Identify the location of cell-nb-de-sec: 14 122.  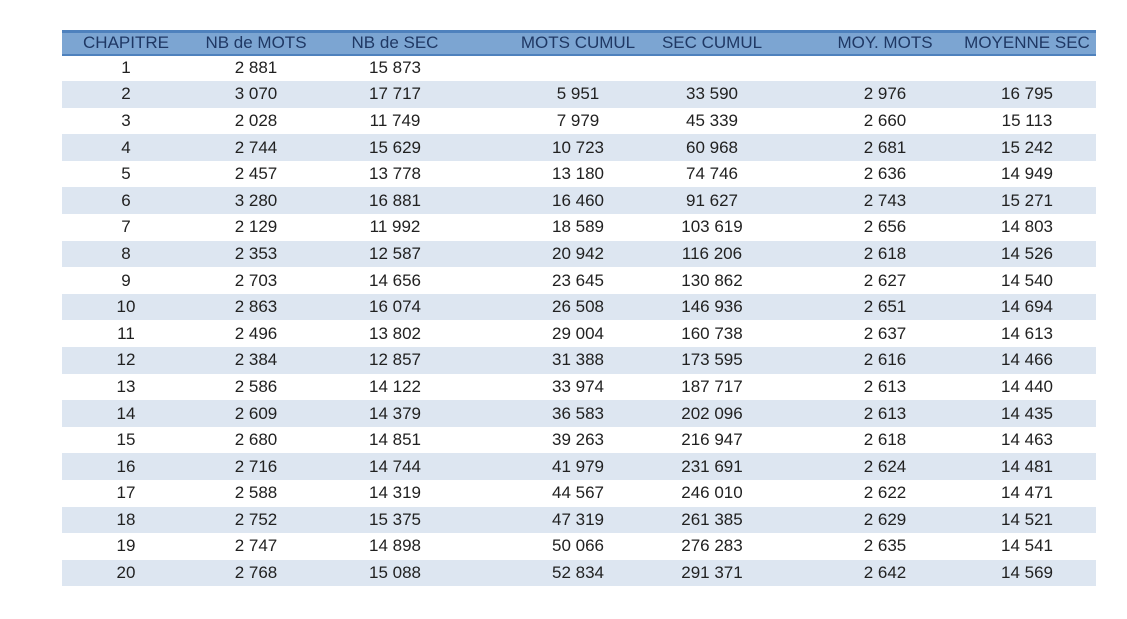
(395, 386).